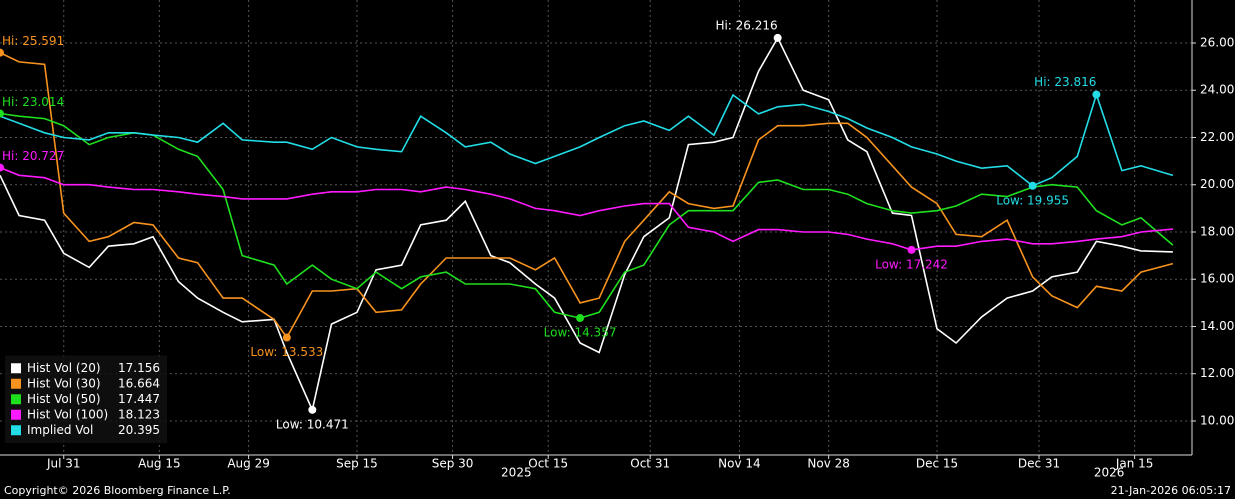  Describe the element at coordinates (67, 414) in the screenshot. I see `legend-label: Hist Vol (100)` at that location.